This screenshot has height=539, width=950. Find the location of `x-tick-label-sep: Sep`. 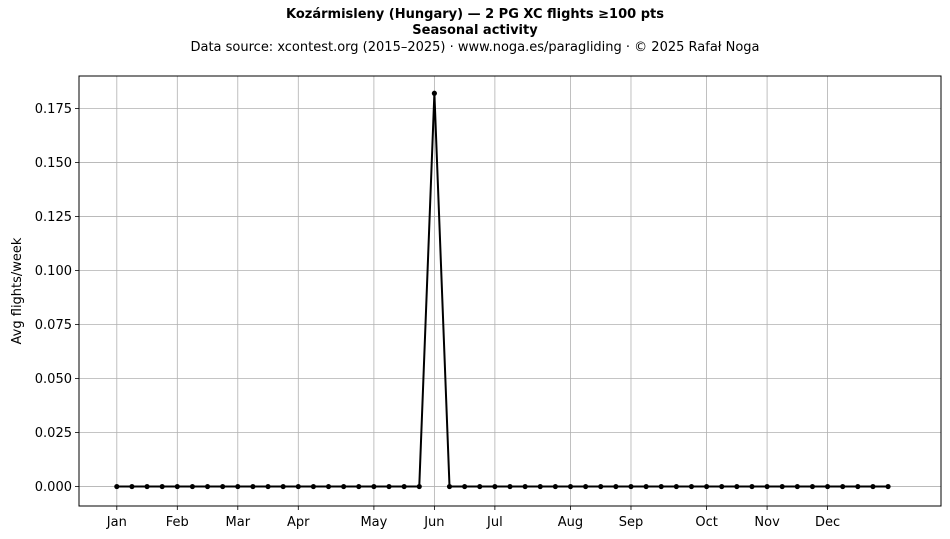

x-tick-label-sep: Sep is located at coordinates (631, 522).